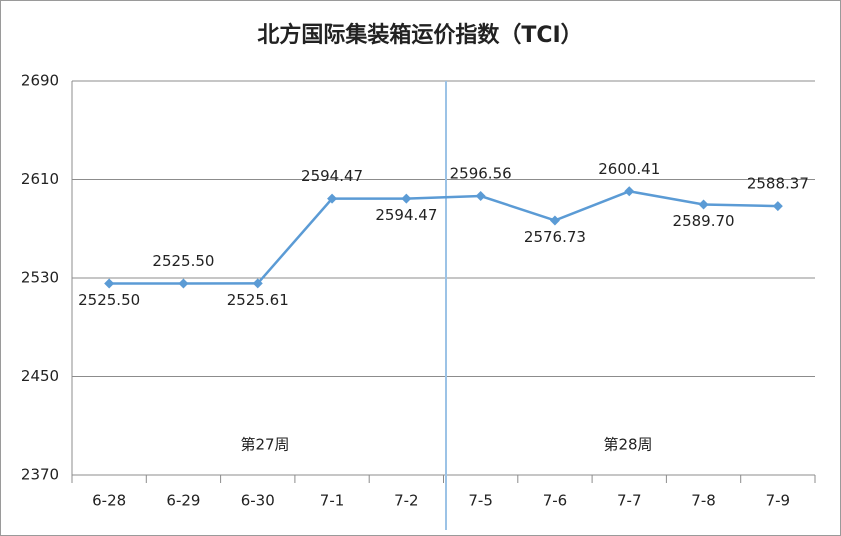 The height and width of the screenshot is (536, 841). I want to click on data-label: 2589.70, so click(704, 221).